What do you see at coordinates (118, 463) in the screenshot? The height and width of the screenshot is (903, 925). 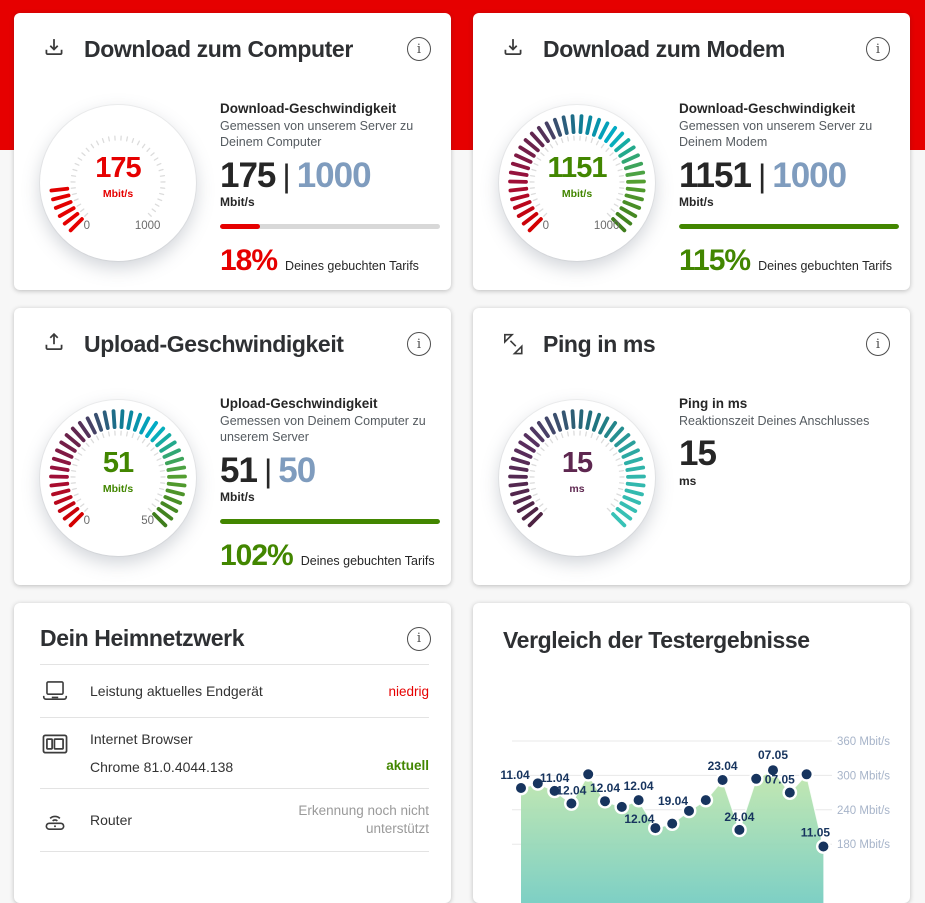 I see `gauge-value: 51` at bounding box center [118, 463].